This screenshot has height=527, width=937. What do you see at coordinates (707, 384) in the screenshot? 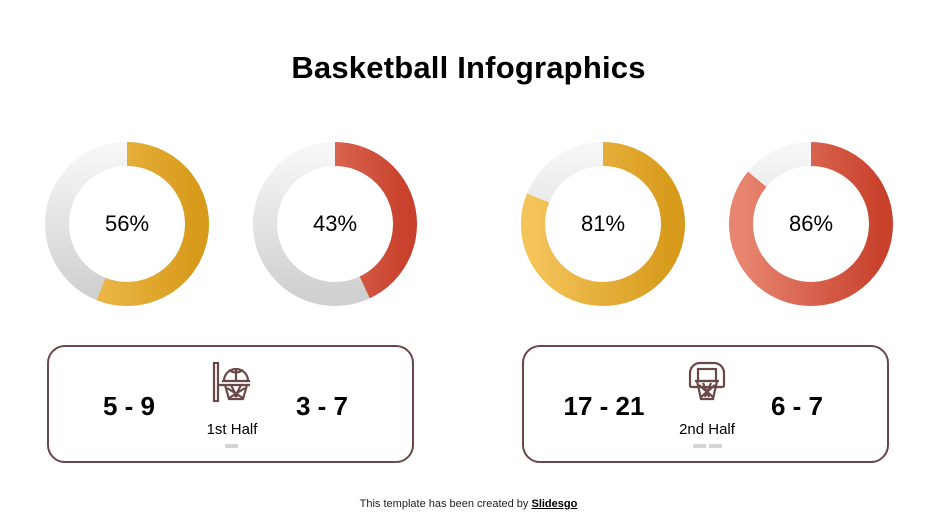
I see `basketball-backboard-icon` at bounding box center [707, 384].